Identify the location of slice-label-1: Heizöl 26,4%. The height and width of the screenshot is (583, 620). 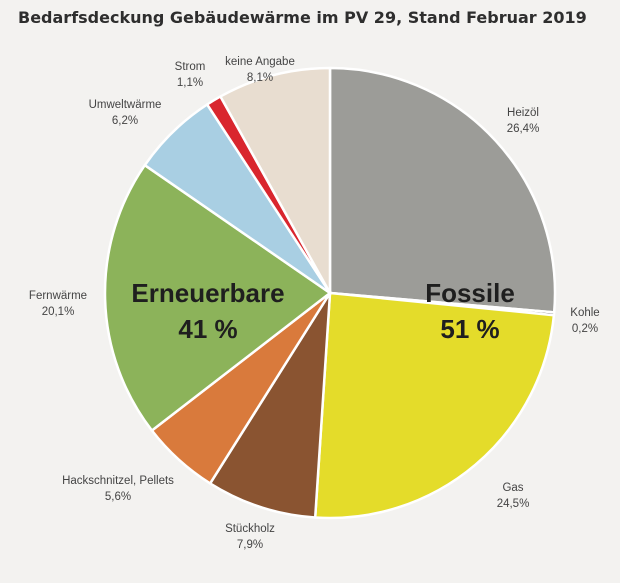
(523, 121).